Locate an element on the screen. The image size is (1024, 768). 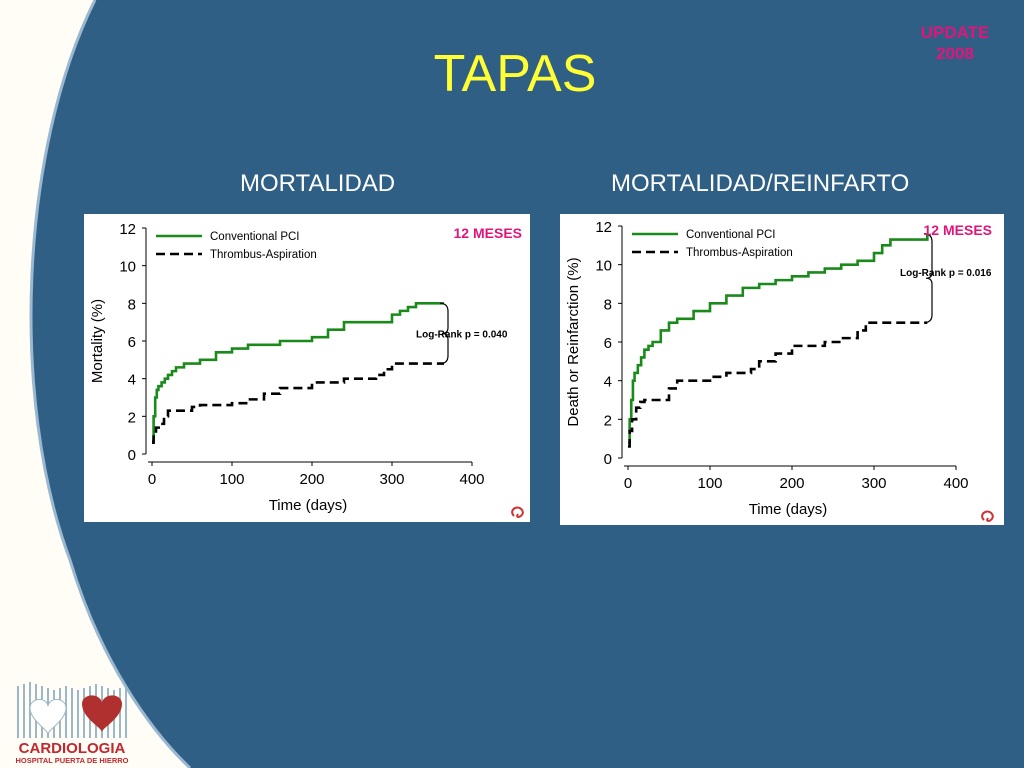
left-chart-heading: MORTALIDAD is located at coordinates (318, 183).